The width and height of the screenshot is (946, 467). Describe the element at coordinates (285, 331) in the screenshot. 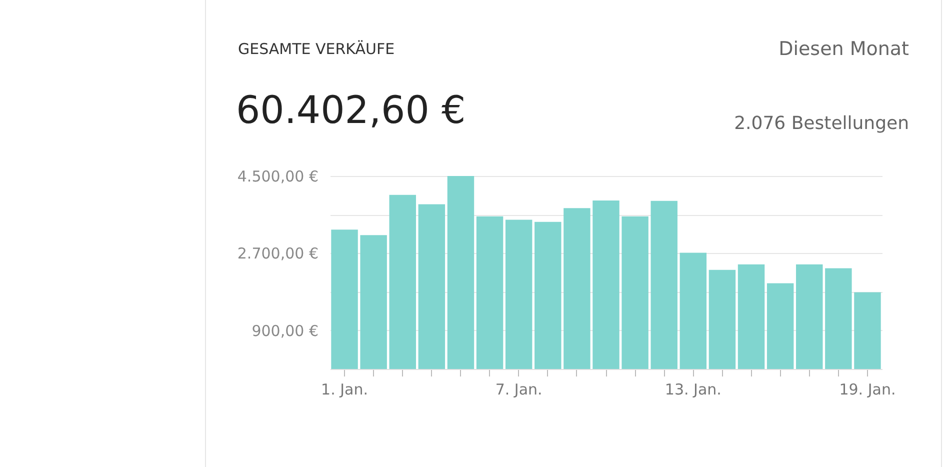

I see `y-tick-label: 900,00 €` at that location.